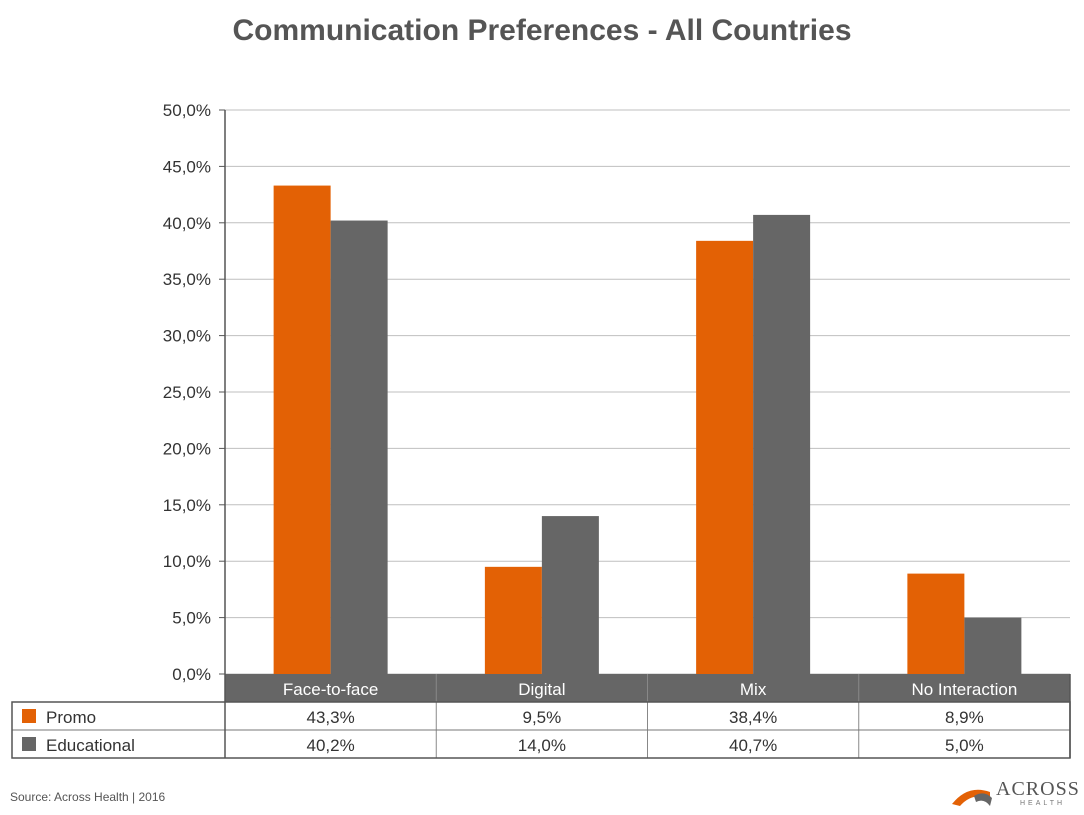 The height and width of the screenshot is (815, 1084). I want to click on y-tick-label: 25,0%, so click(187, 392).